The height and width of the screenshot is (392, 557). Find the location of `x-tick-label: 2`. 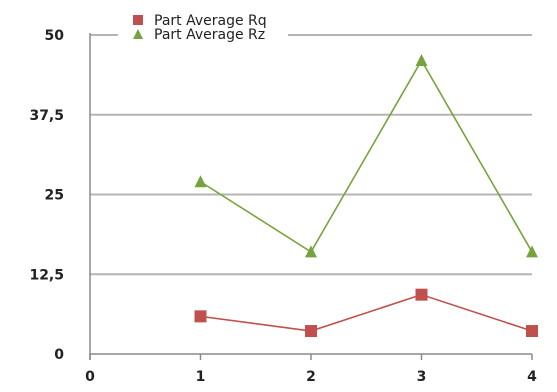

x-tick-label: 2 is located at coordinates (311, 377).